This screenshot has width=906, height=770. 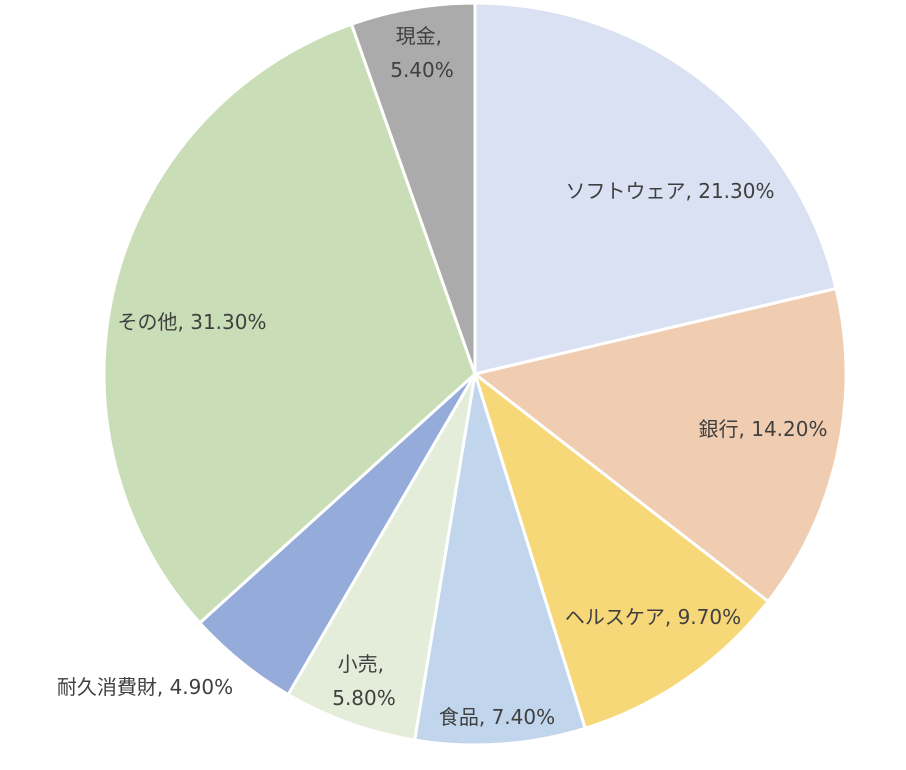 What do you see at coordinates (107, 687) in the screenshot?
I see `category-name: 耐久消費財` at bounding box center [107, 687].